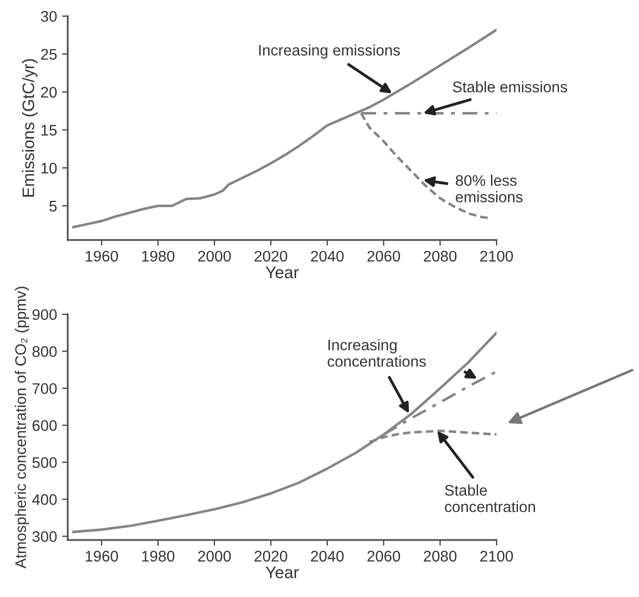 The image size is (639, 597). I want to click on y-tick-label: 10, so click(49, 168).